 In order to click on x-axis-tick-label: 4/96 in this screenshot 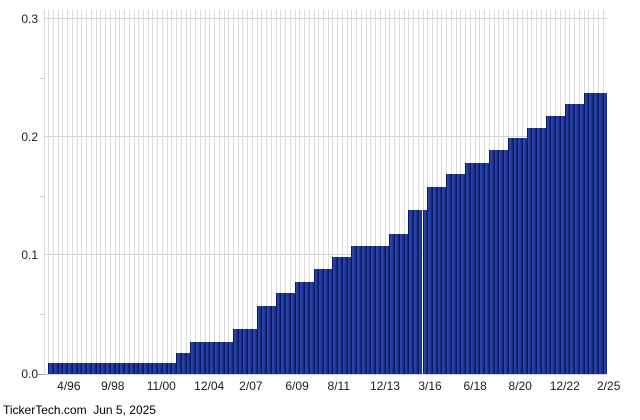, I will do `click(69, 386)`.